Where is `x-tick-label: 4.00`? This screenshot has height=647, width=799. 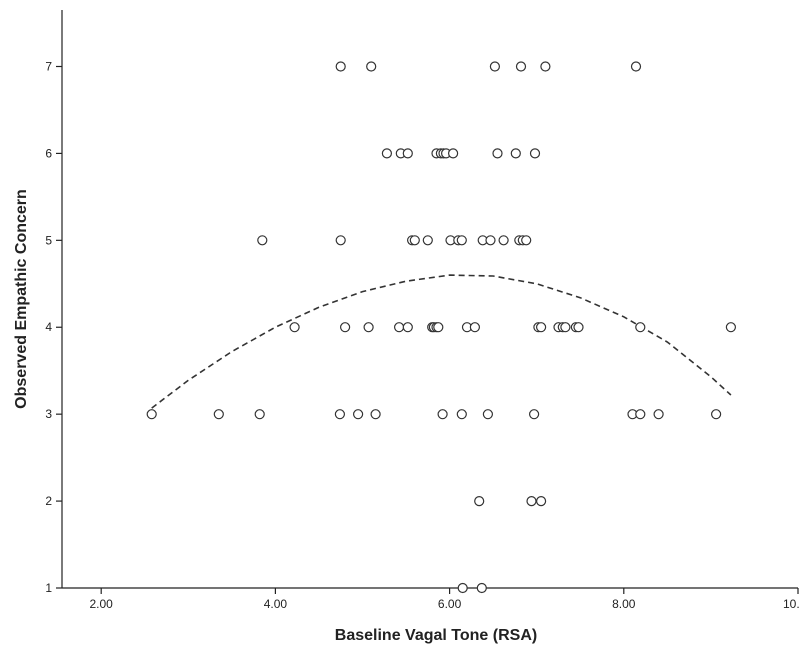
x-tick-label: 4.00 is located at coordinates (276, 604).